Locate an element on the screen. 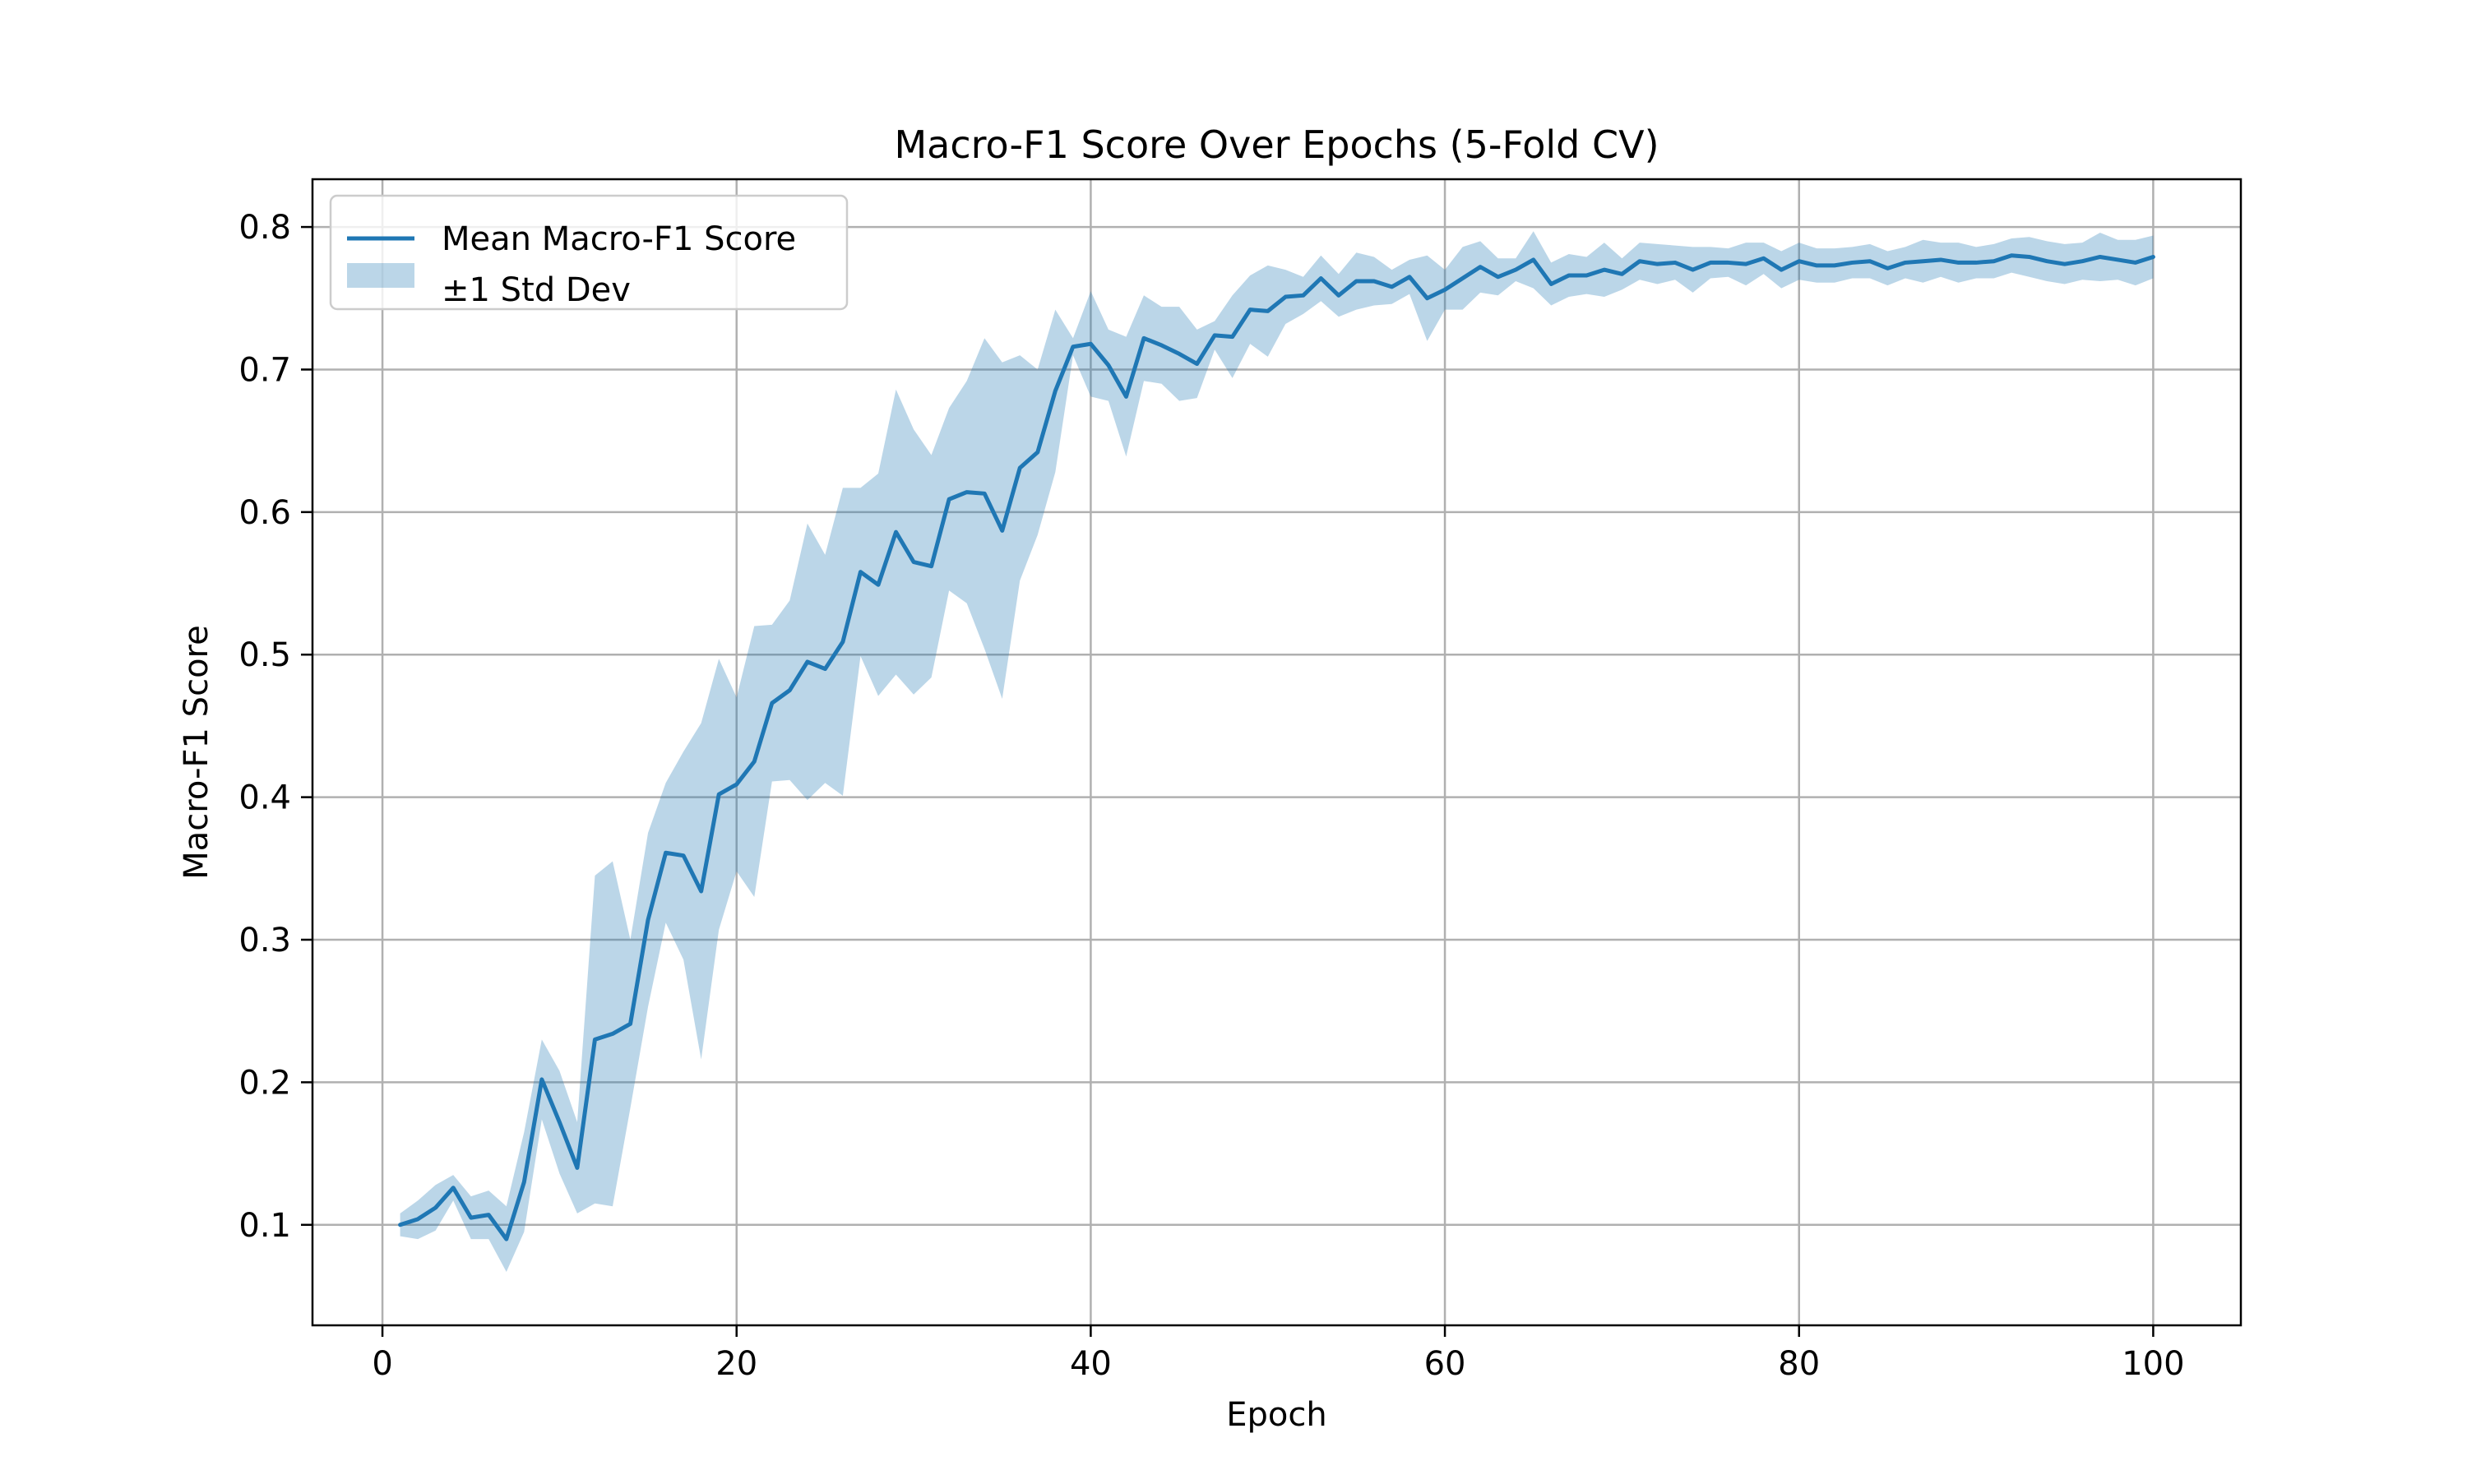 This screenshot has height=1484, width=2467. legend-swatch-std-band is located at coordinates (380, 275).